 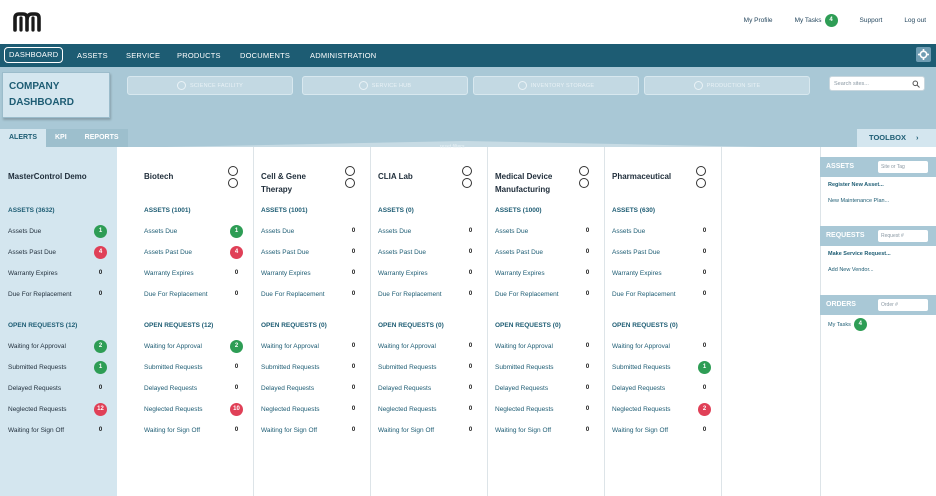 What do you see at coordinates (57, 409) in the screenshot?
I see `request-alert-row: Neglected Requests 12` at bounding box center [57, 409].